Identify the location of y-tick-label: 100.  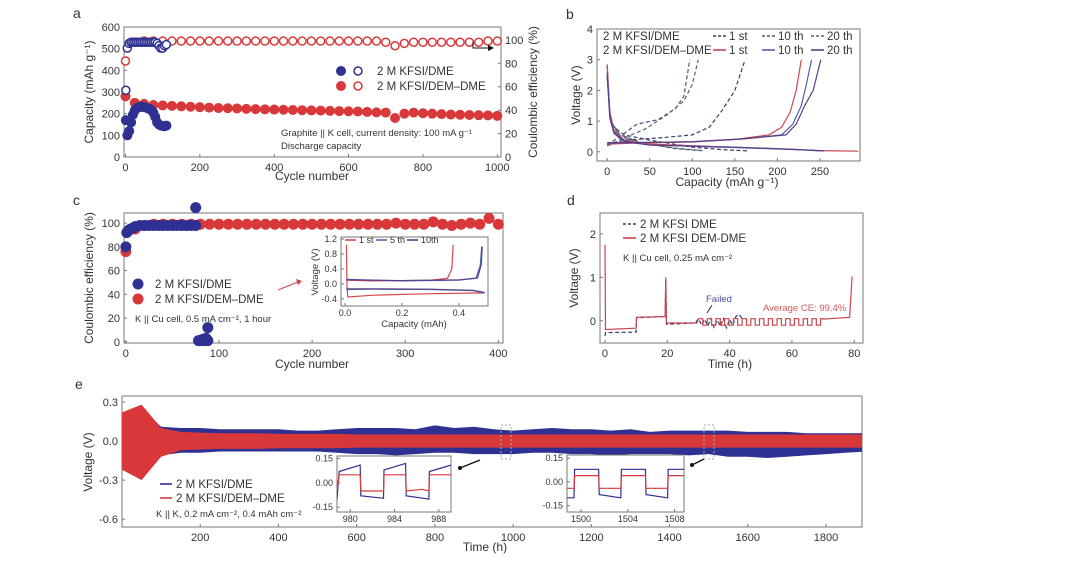
(111, 136).